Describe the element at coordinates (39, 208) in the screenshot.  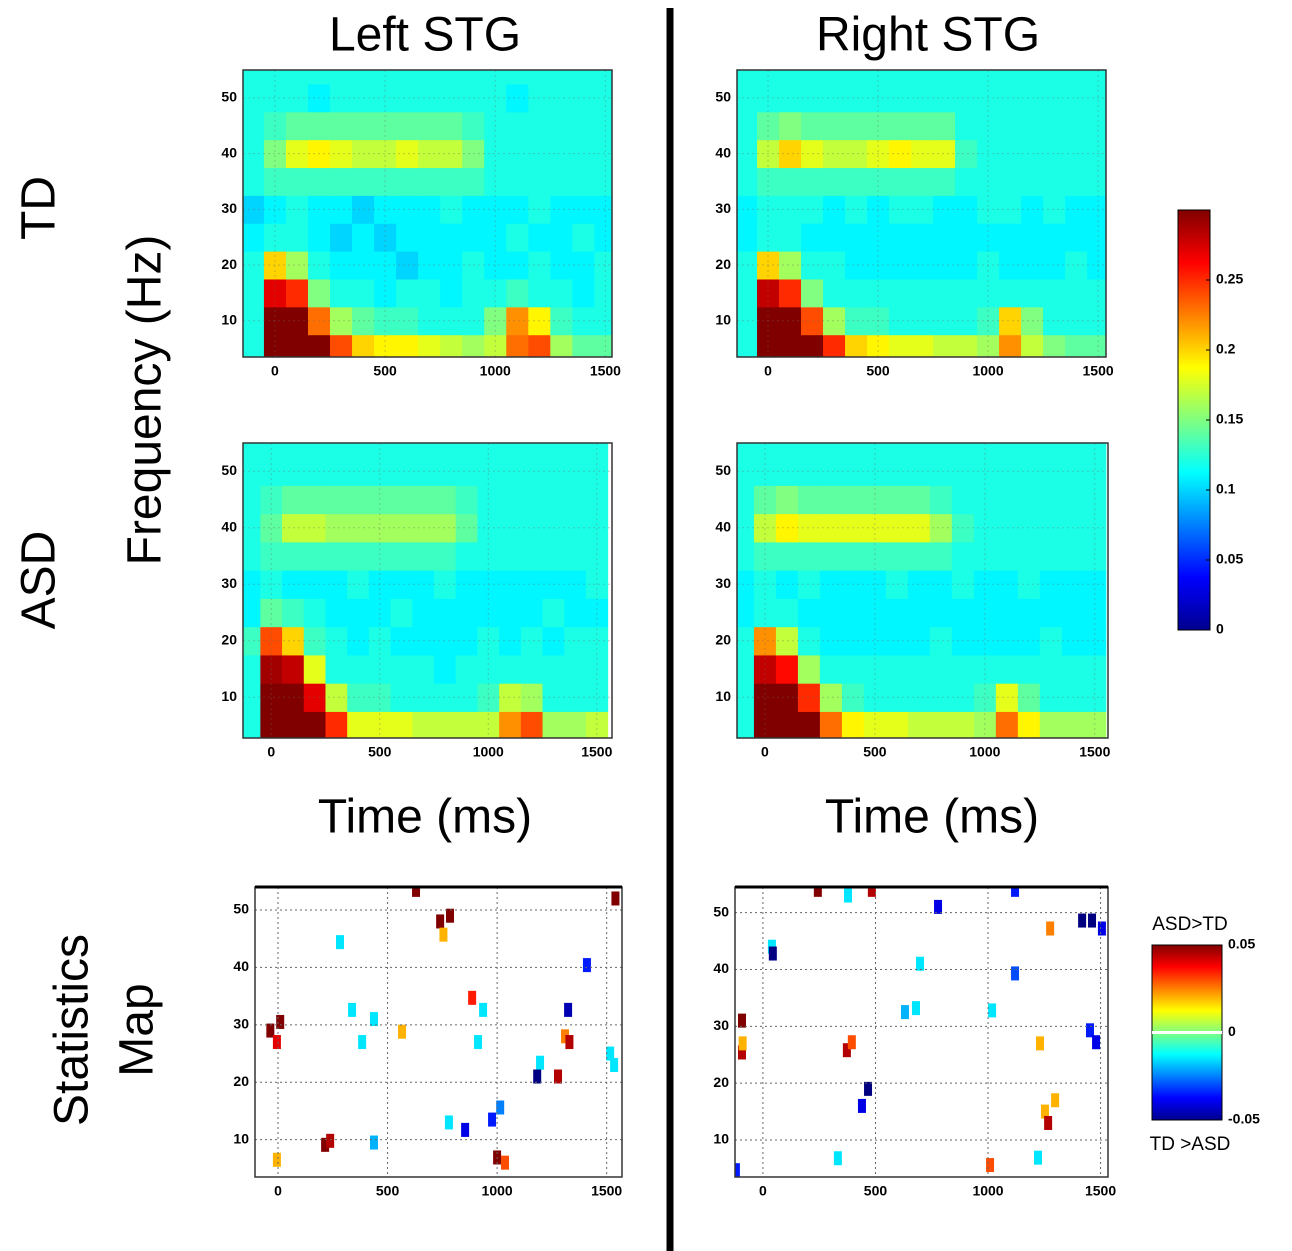
I see `row-label: TD` at that location.